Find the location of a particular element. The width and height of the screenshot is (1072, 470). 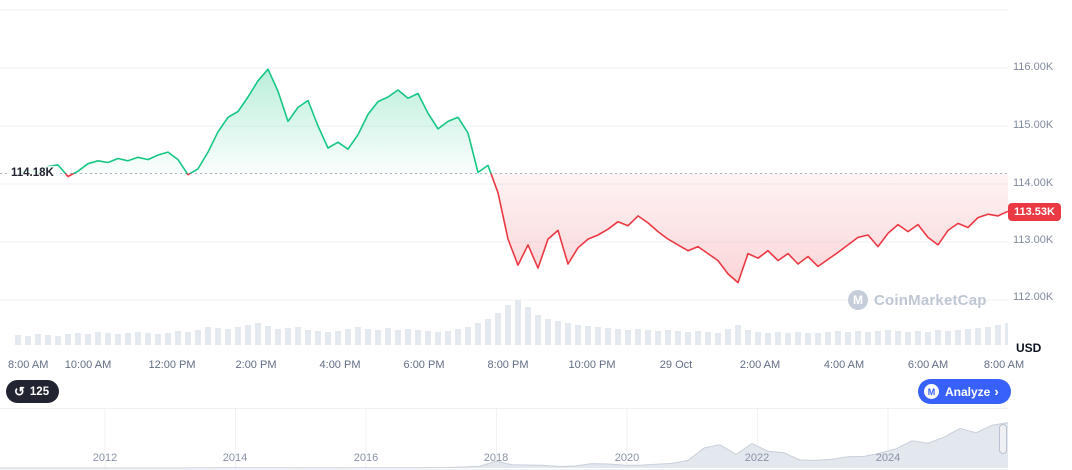

watermark: M CoinMarketCap is located at coordinates (917, 300).